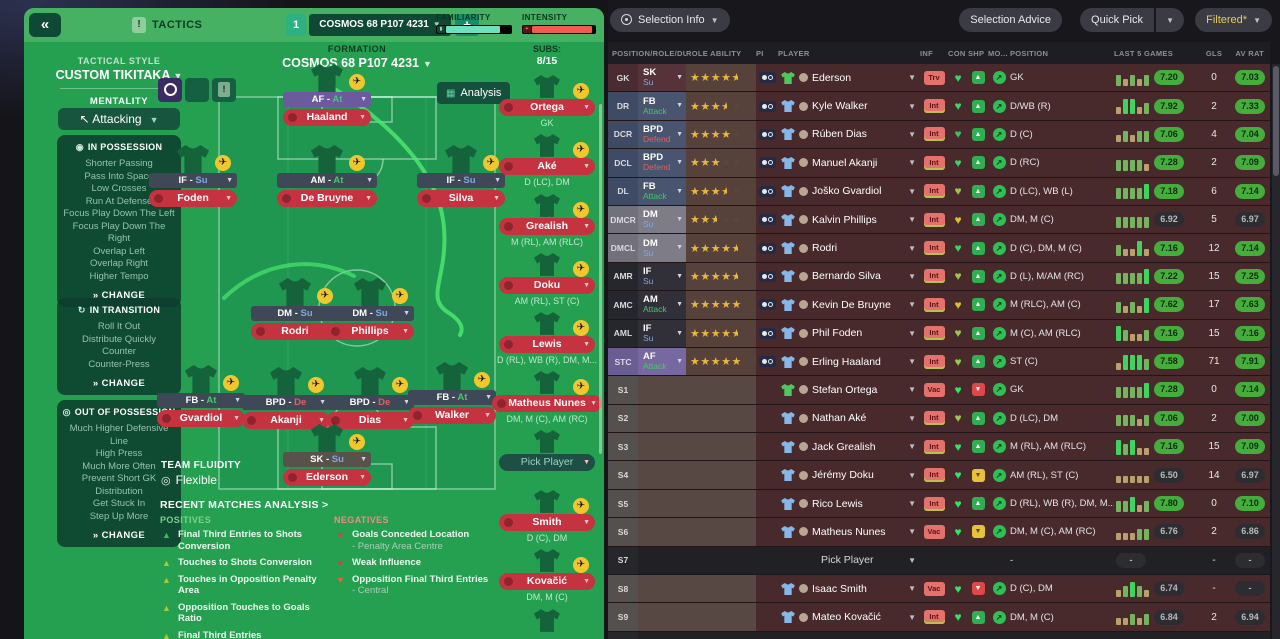 The height and width of the screenshot is (639, 1280). Describe the element at coordinates (662, 361) in the screenshot. I see `role-duty-select: AF Attack ▼` at that location.